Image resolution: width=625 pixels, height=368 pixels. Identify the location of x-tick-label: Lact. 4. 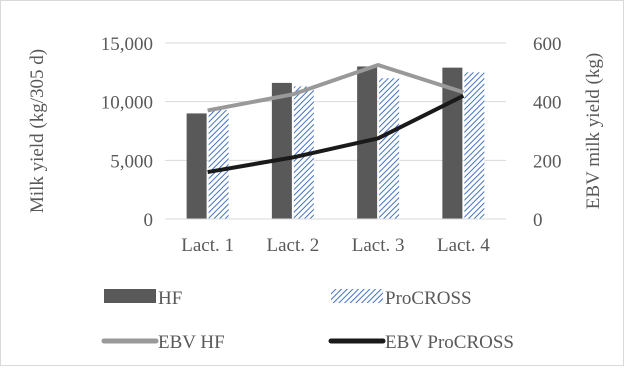
(463, 245).